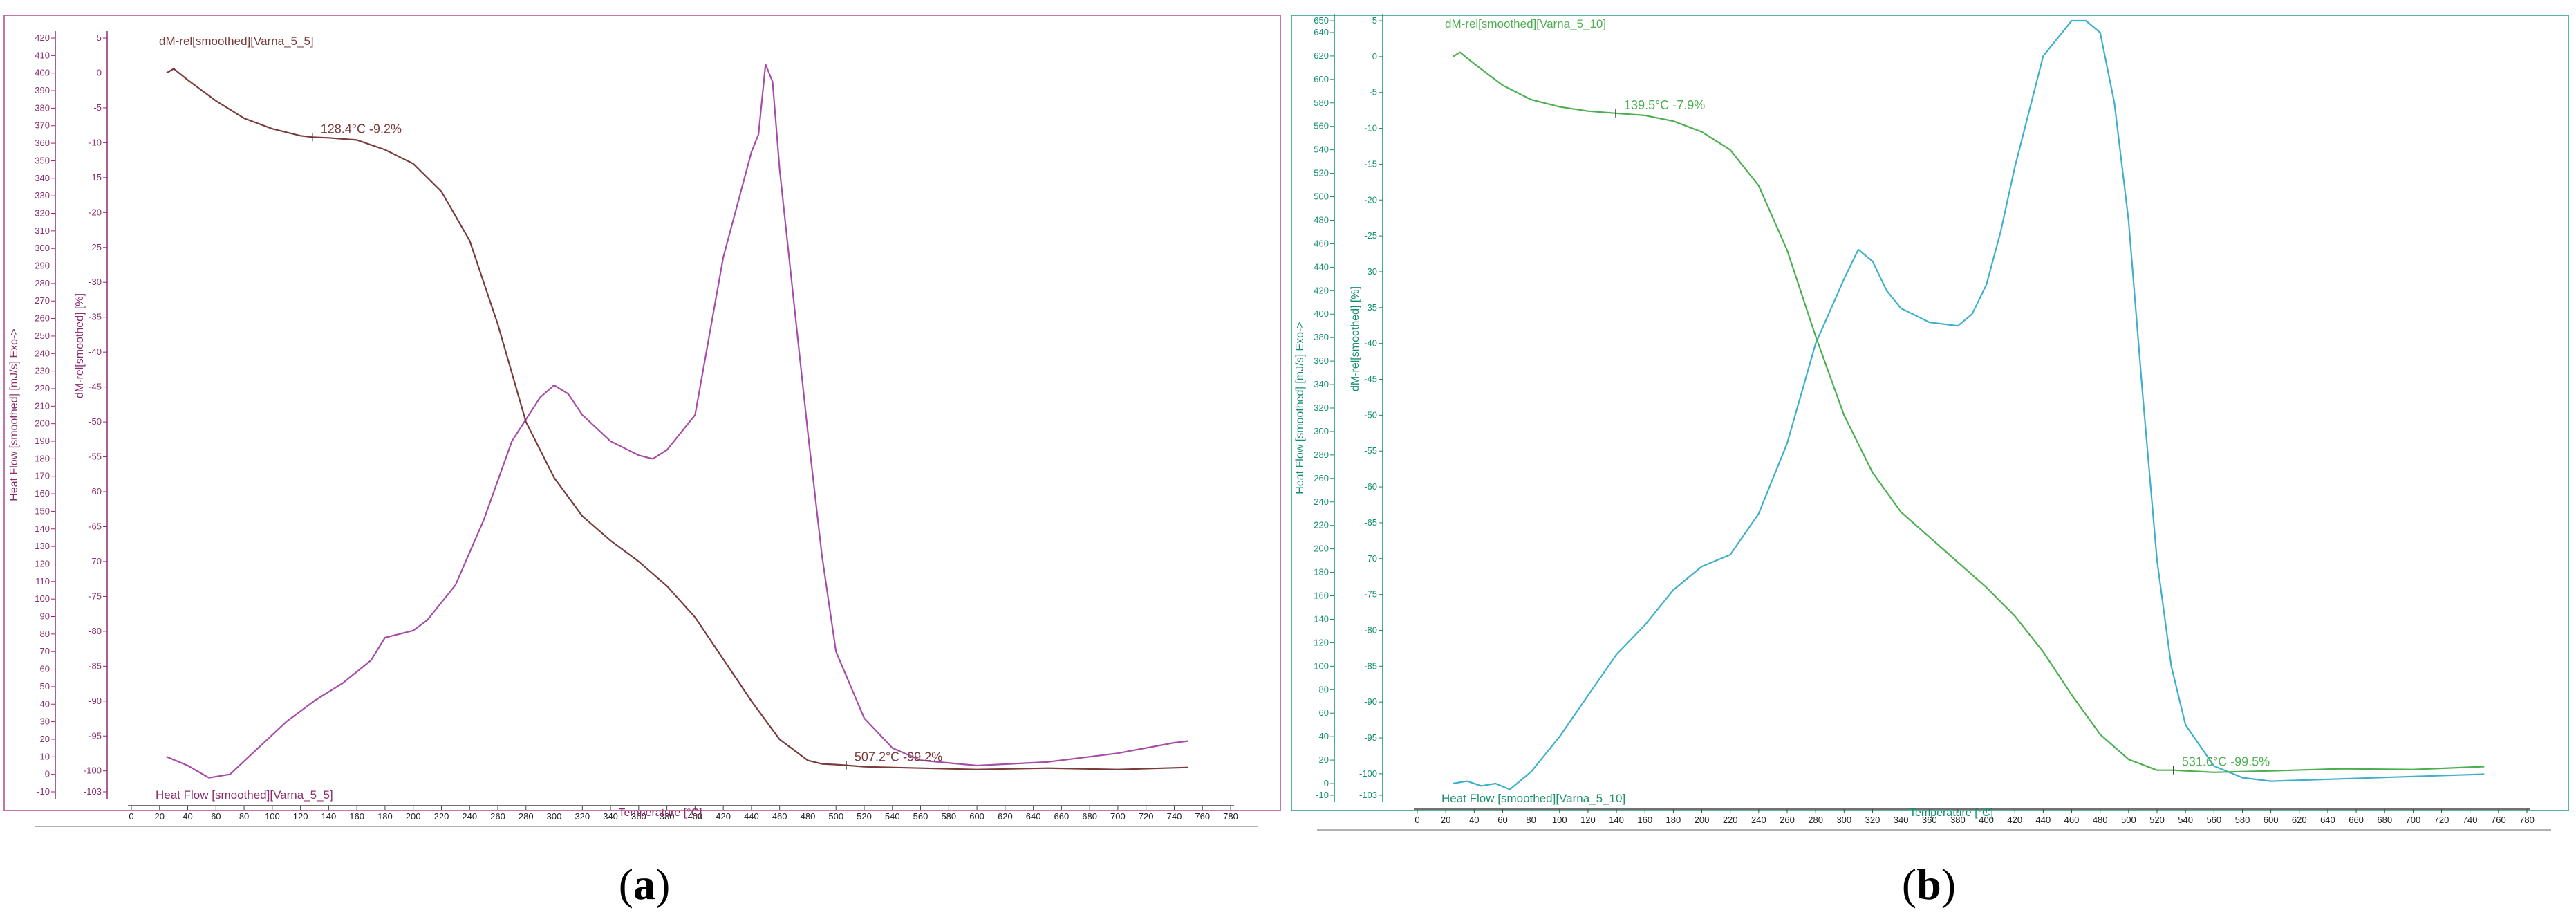 The image size is (2576, 917). Describe the element at coordinates (1986, 820) in the screenshot. I see `x-tick-label: 400` at that location.